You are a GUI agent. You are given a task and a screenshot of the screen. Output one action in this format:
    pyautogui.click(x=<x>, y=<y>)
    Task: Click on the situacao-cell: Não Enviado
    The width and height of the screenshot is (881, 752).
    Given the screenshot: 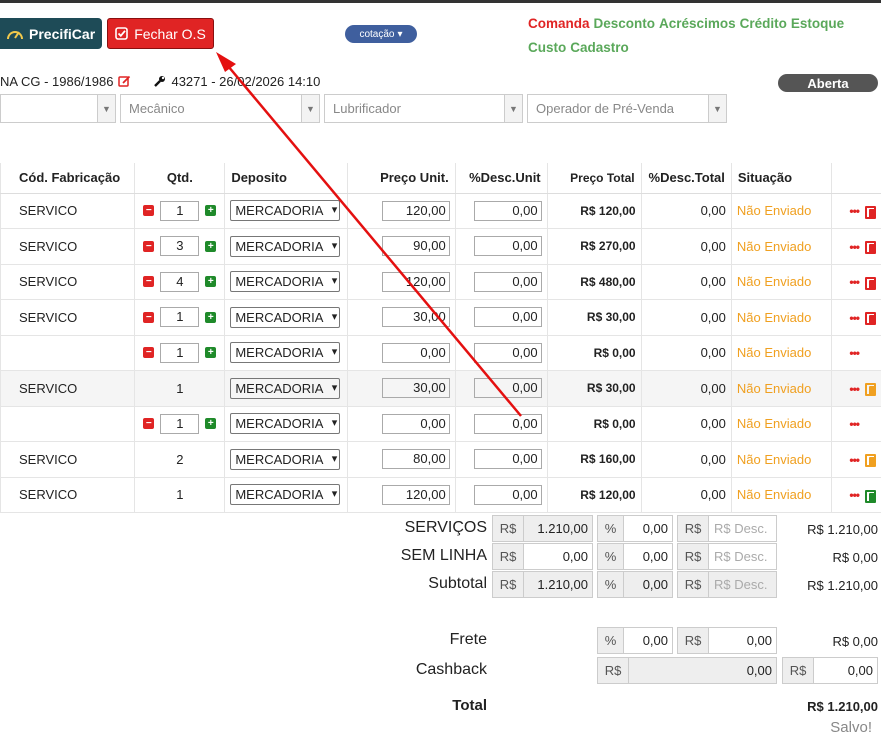 What is the action you would take?
    pyautogui.click(x=781, y=317)
    